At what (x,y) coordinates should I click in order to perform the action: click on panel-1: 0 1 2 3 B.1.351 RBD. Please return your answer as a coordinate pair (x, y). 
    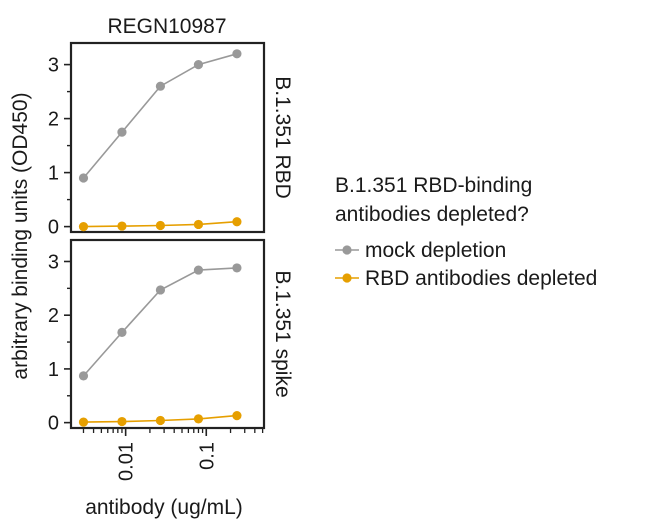
    Looking at the image, I should click on (171, 140).